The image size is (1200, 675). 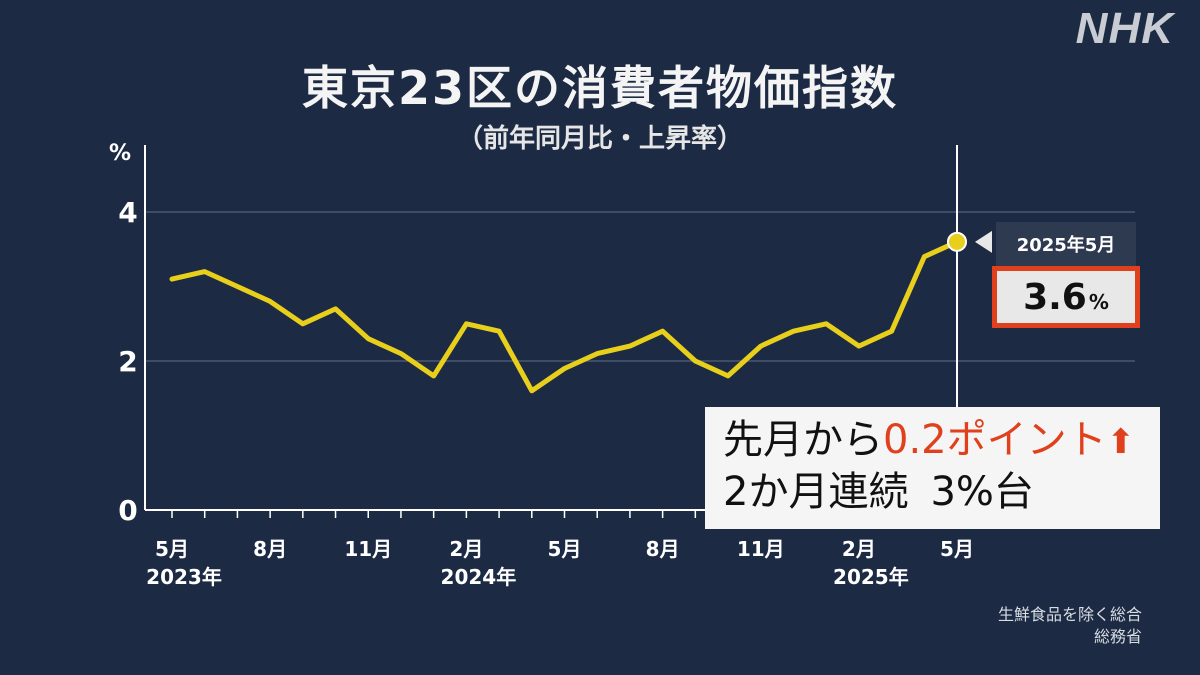 I want to click on chart-title: 東京23区の消費者物価指数, so click(x=599, y=88).